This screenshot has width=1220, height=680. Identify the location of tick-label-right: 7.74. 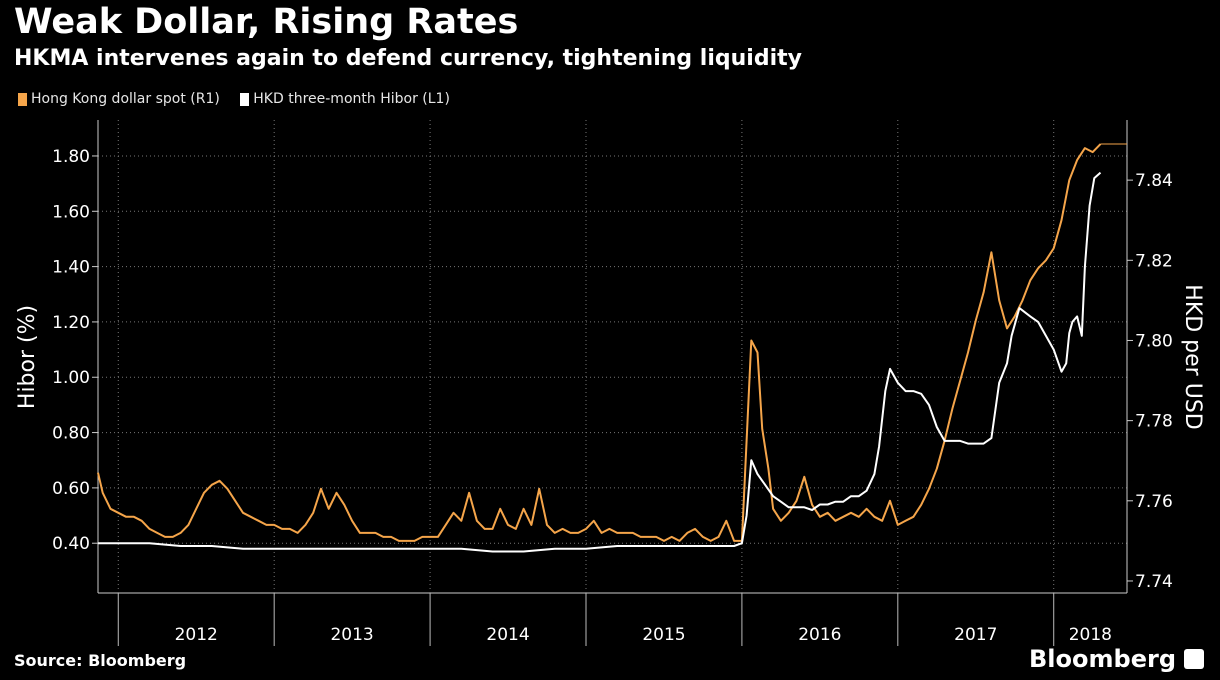
(1154, 582).